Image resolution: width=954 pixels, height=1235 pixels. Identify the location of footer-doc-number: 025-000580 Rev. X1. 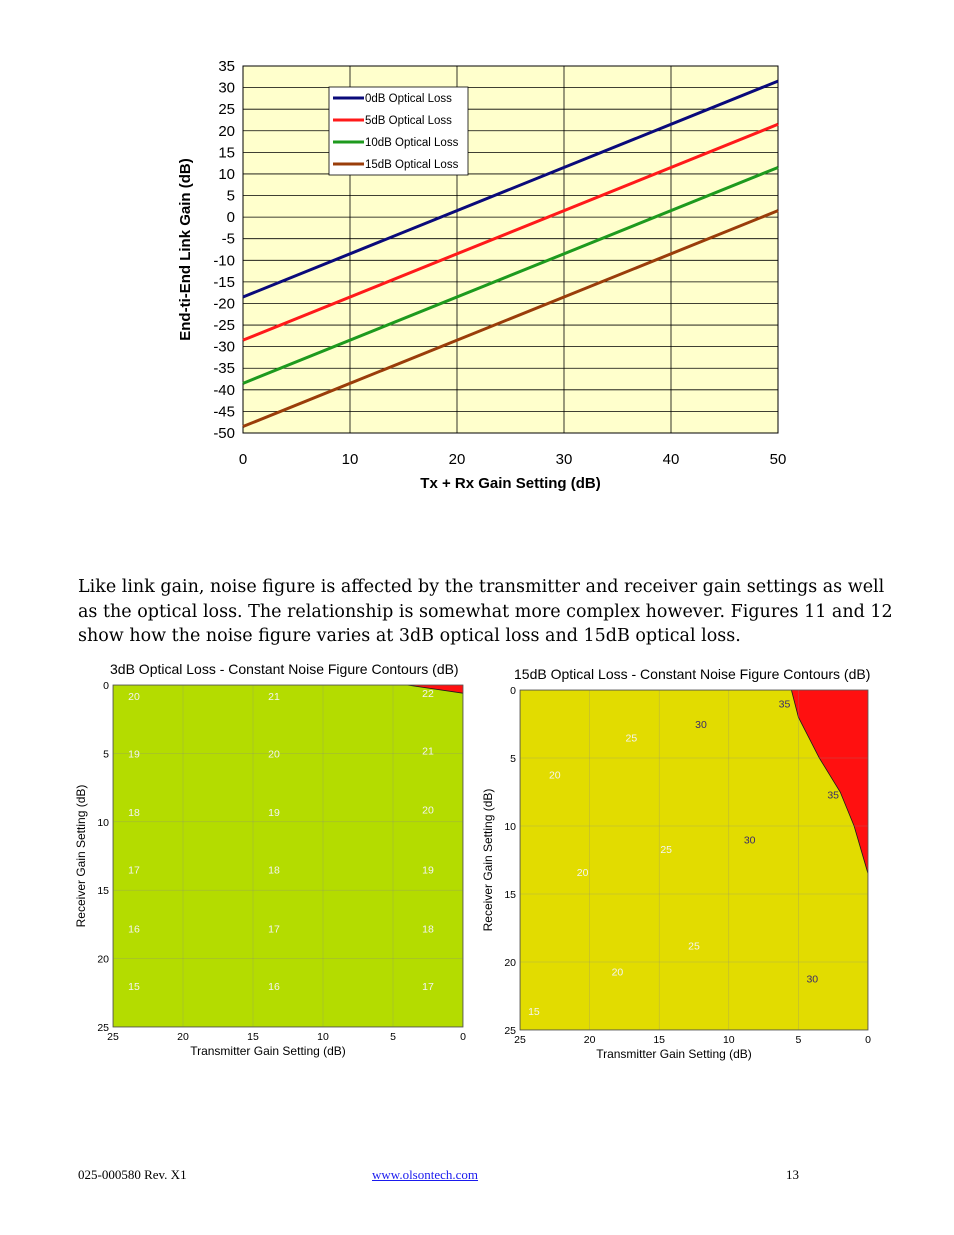
(132, 1174).